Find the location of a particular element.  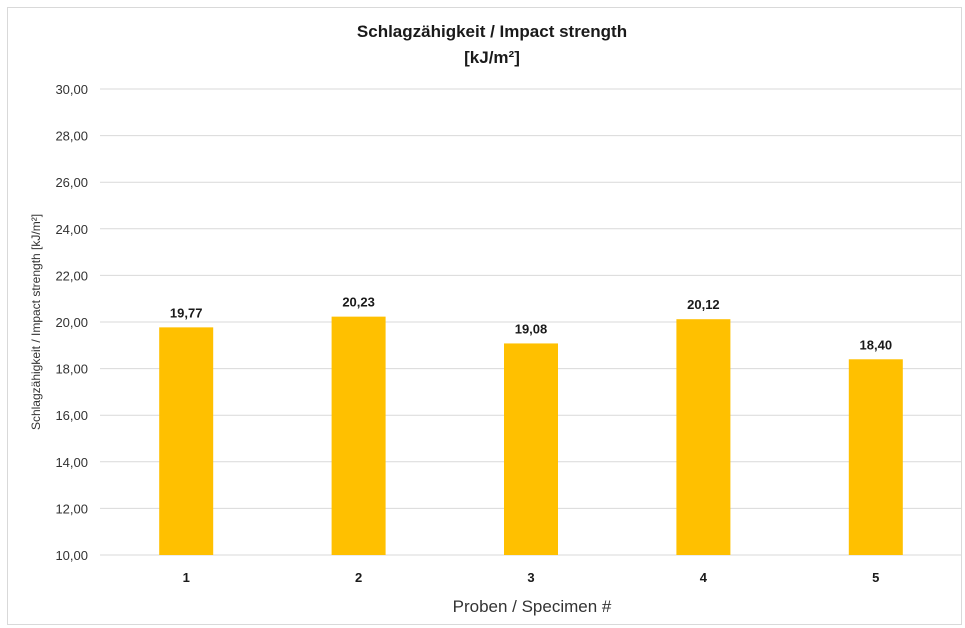

data-label-5: 18,40 is located at coordinates (876, 344).